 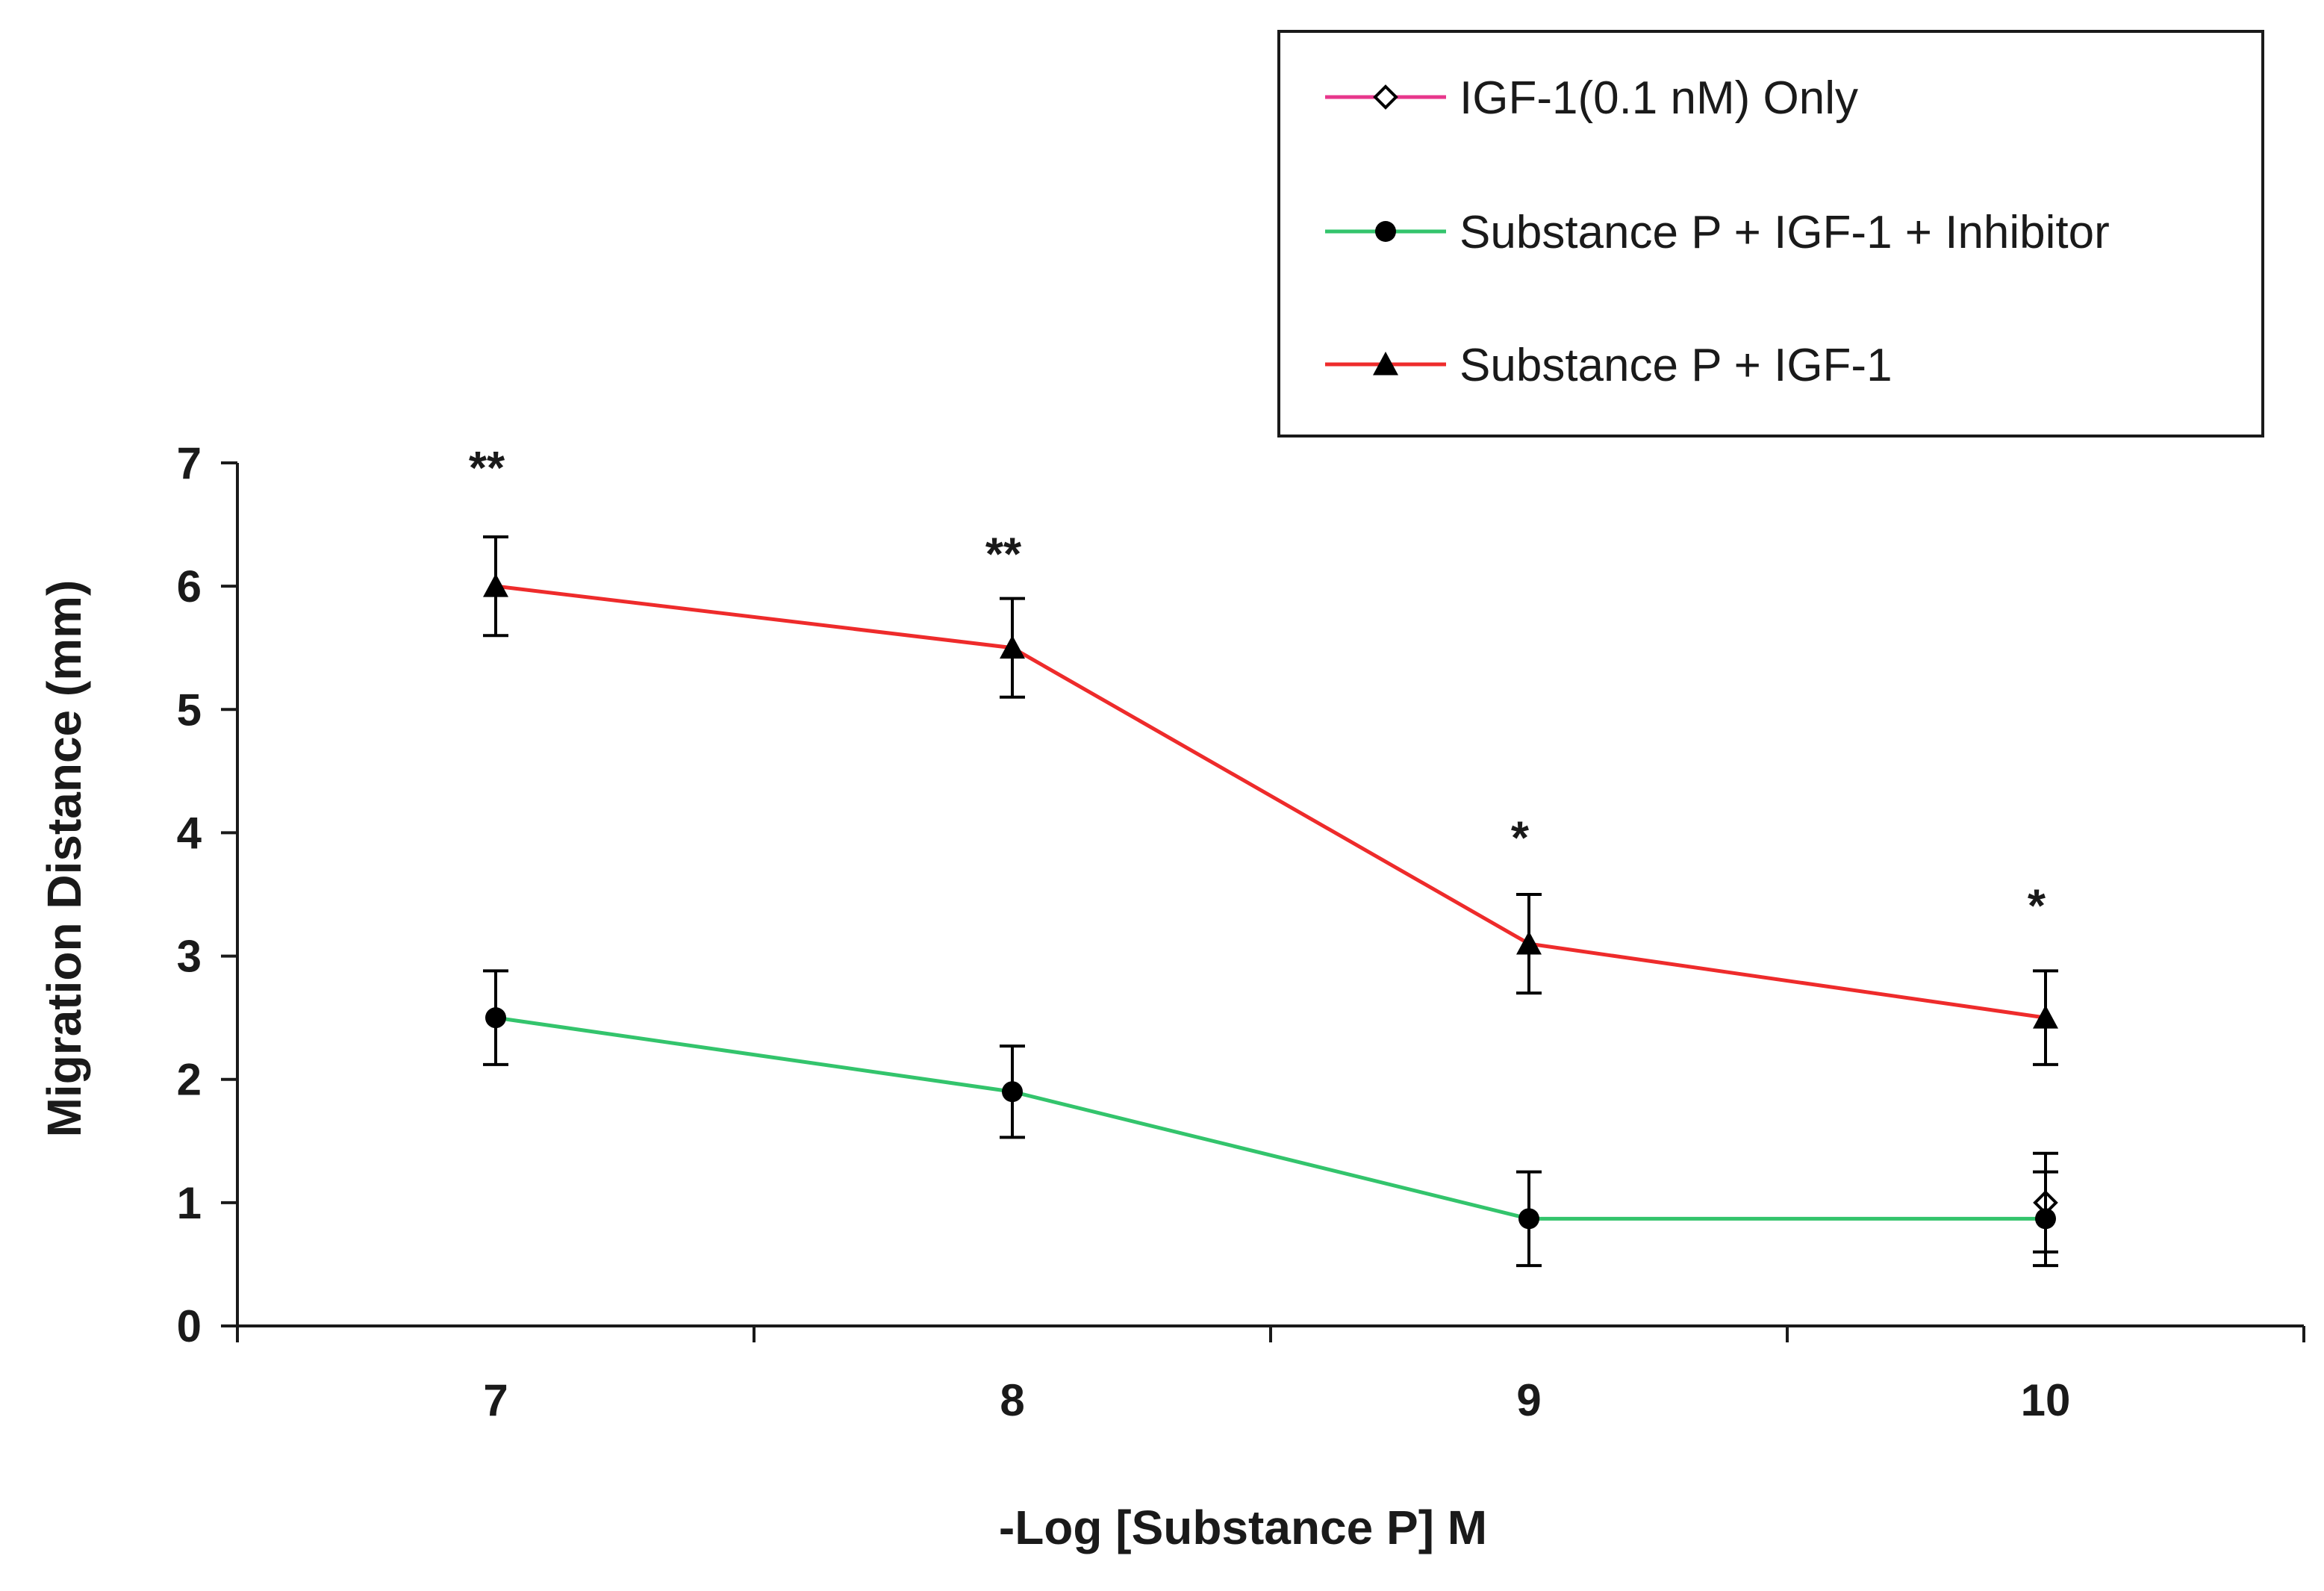 I want to click on legend-entry: Substance P + IGF-1, so click(x=1609, y=365).